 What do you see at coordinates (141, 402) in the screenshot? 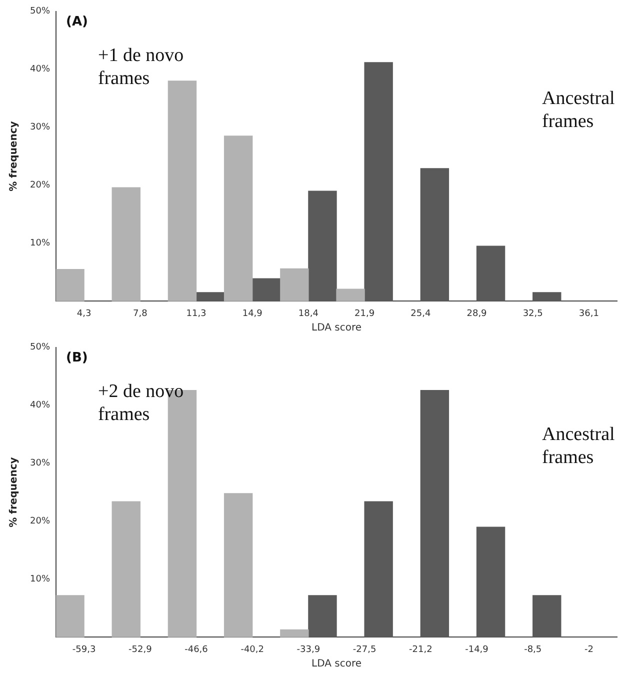
I see `annotation: +2 de novo frames` at bounding box center [141, 402].